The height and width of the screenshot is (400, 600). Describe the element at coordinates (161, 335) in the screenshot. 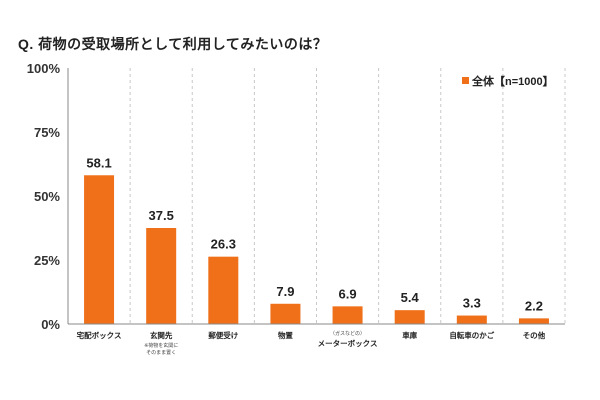

I see `category-label: 玄関先` at that location.